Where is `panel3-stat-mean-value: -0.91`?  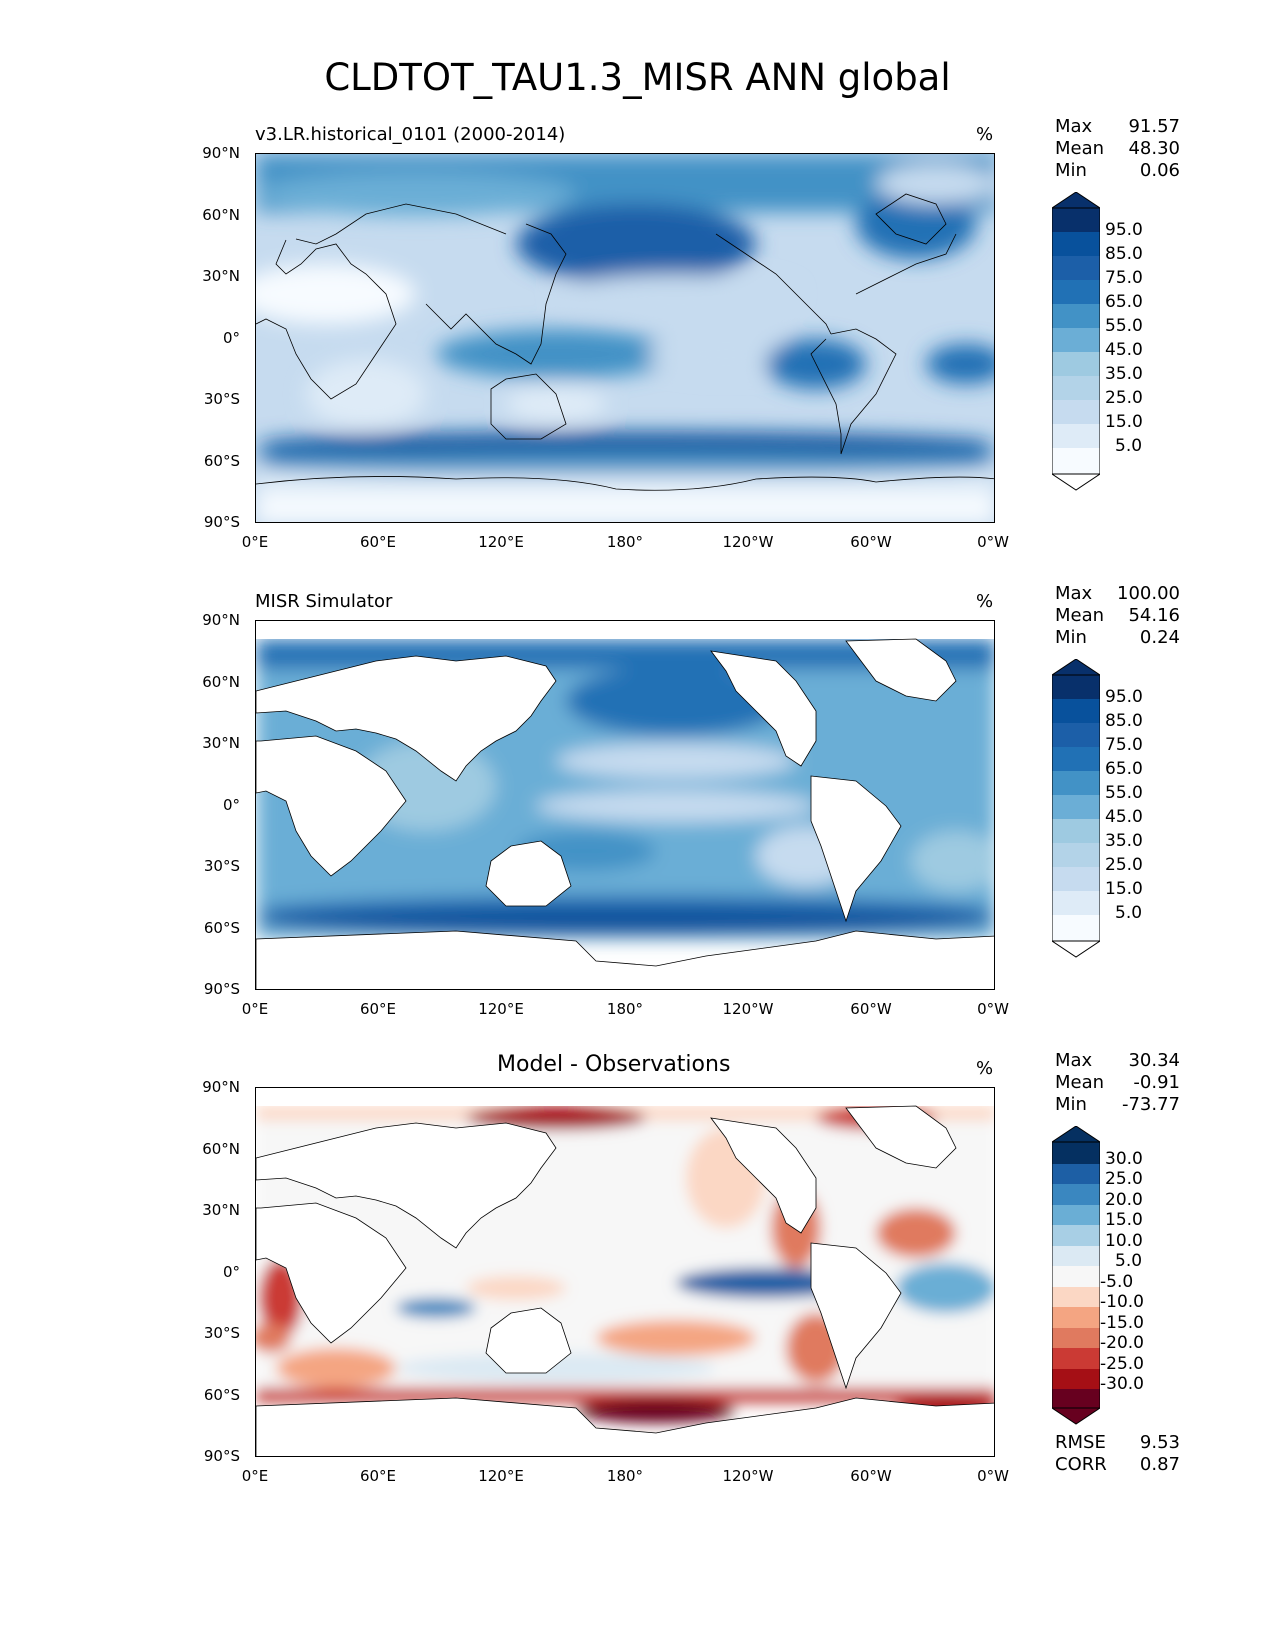 panel3-stat-mean-value: -0.91 is located at coordinates (1156, 1082).